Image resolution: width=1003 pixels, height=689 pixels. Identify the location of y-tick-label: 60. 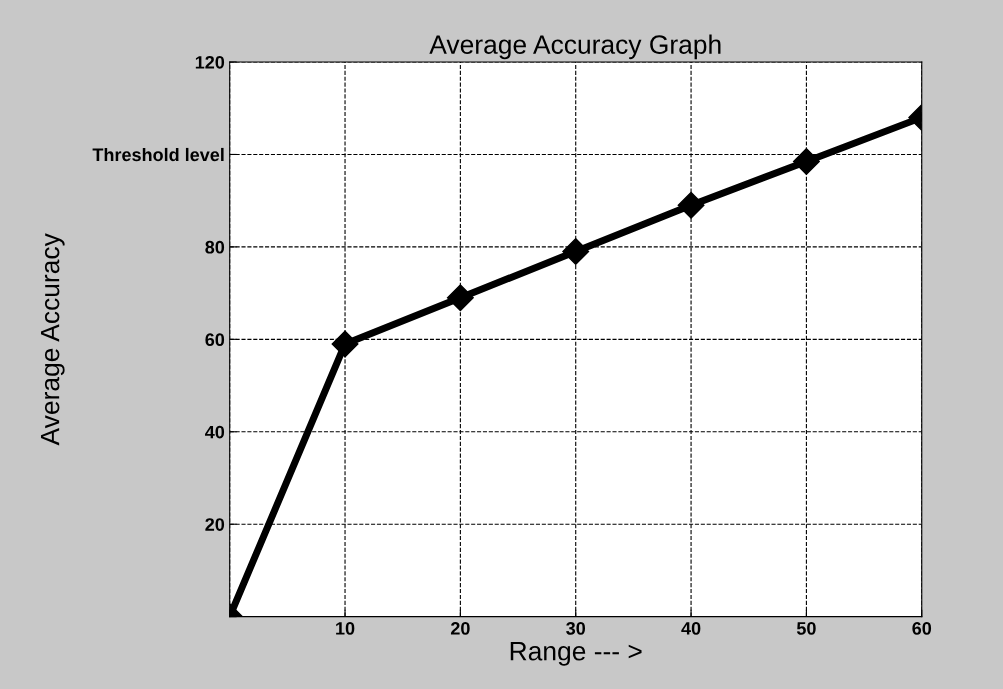
(215, 340).